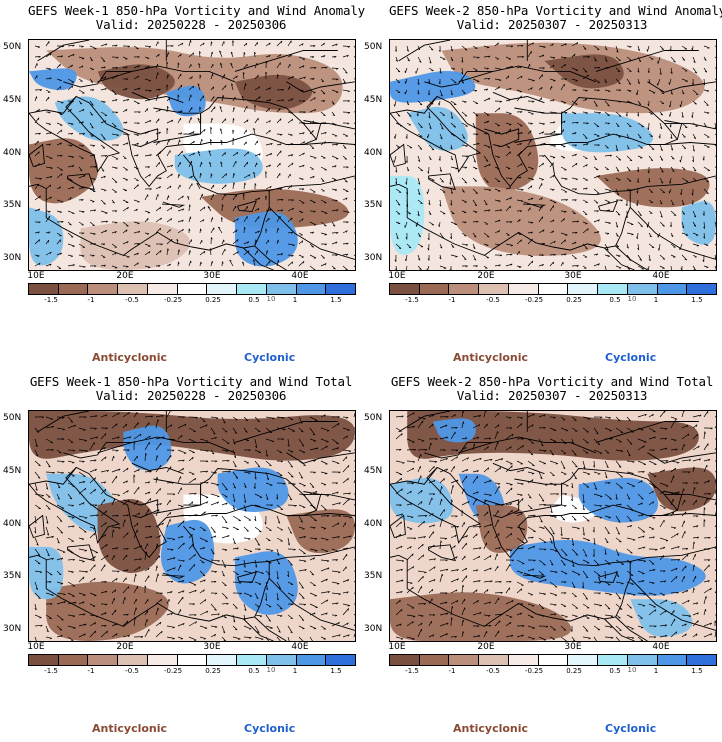  I want to click on colorbar-label: 1, so click(656, 671).